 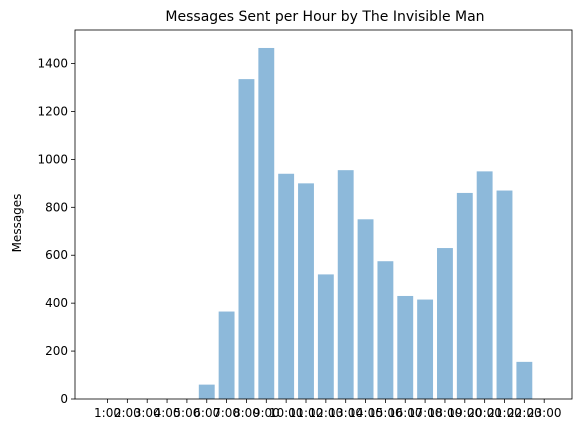 What do you see at coordinates (484, 285) in the screenshot?
I see `bar-20:00` at bounding box center [484, 285].